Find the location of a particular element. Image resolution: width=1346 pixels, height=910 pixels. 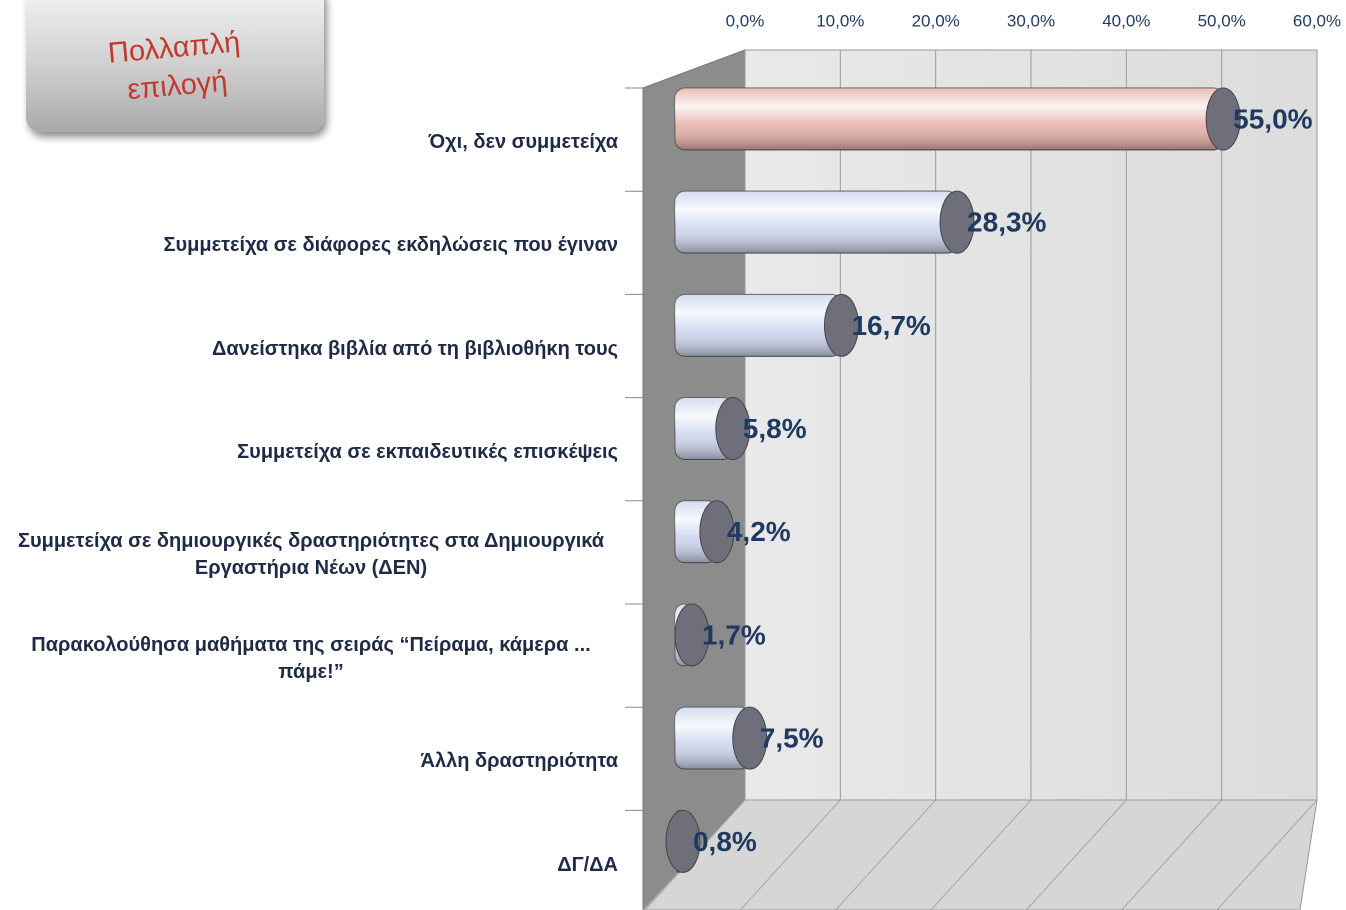

side-wall is located at coordinates (694, 479).